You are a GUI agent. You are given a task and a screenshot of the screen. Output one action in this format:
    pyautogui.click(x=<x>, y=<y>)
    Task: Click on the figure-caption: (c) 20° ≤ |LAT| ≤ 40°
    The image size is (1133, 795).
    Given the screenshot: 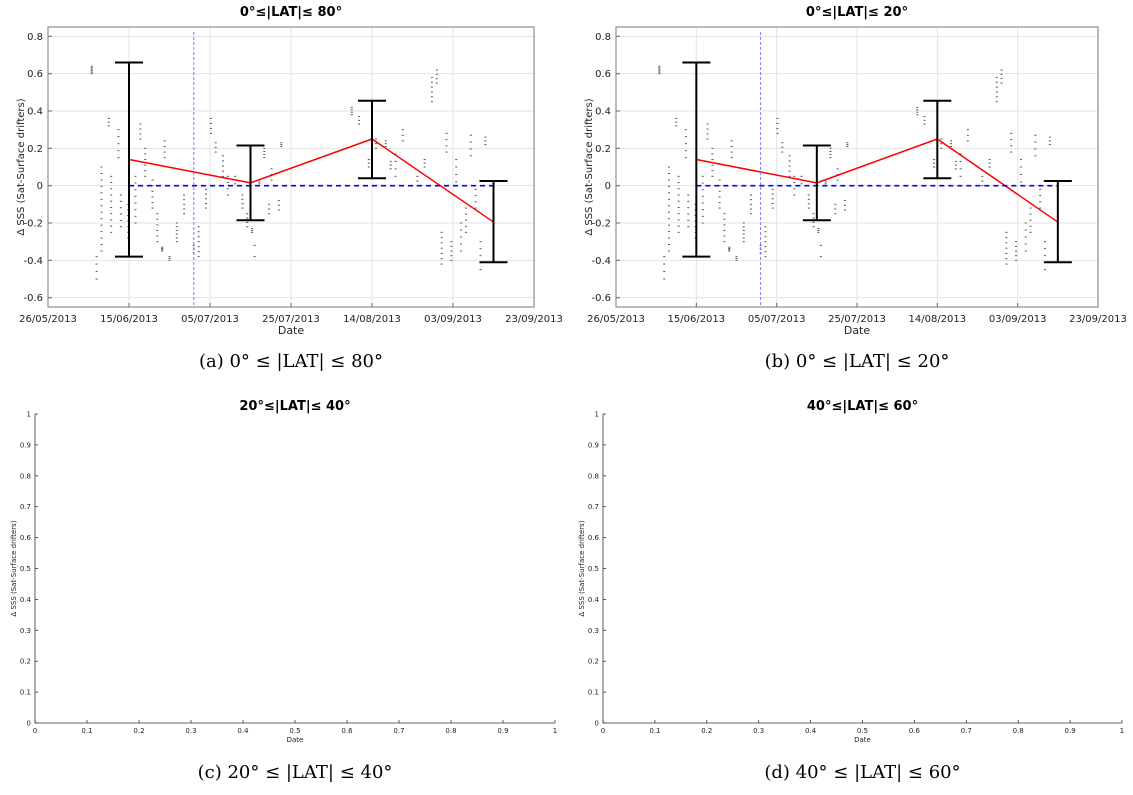 What is the action you would take?
    pyautogui.click(x=295, y=772)
    